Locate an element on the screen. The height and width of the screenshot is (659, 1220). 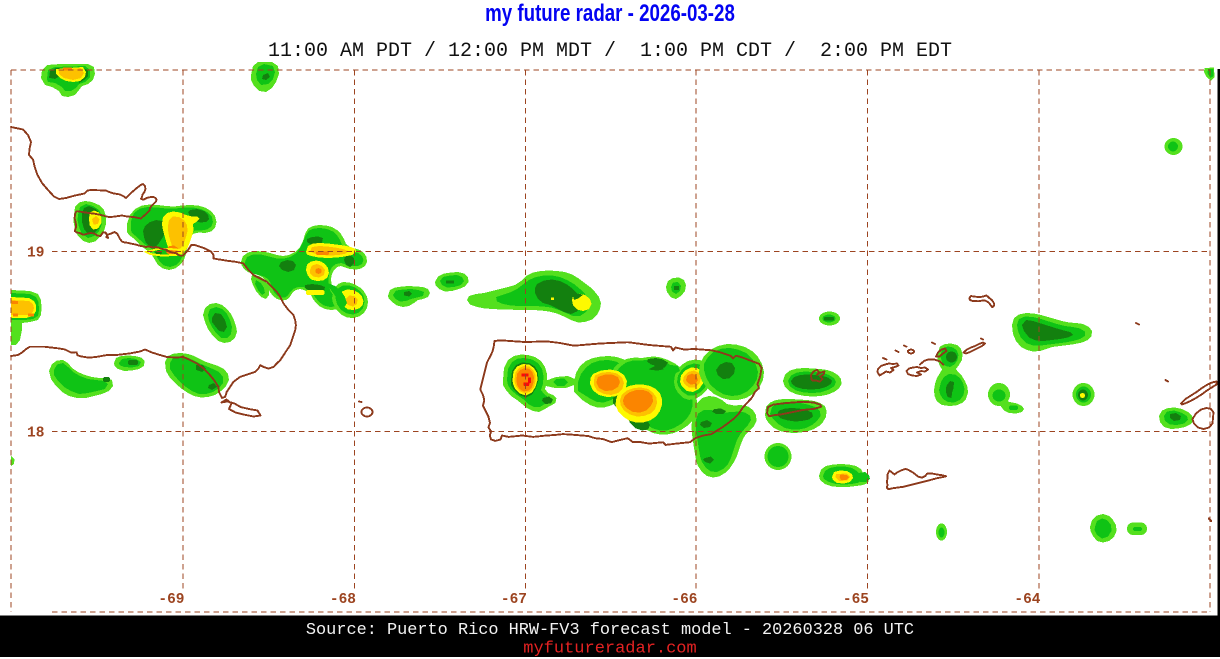
svg-text: -67 is located at coordinates (514, 600).